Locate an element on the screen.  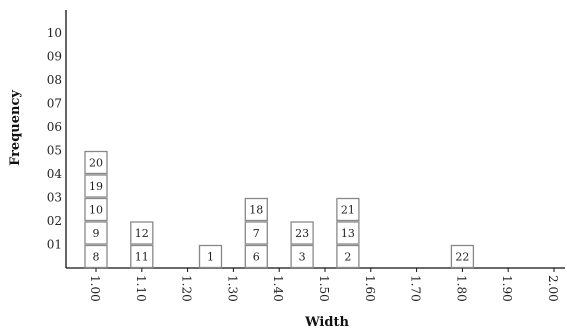
data-box-label: 7 is located at coordinates (256, 233).